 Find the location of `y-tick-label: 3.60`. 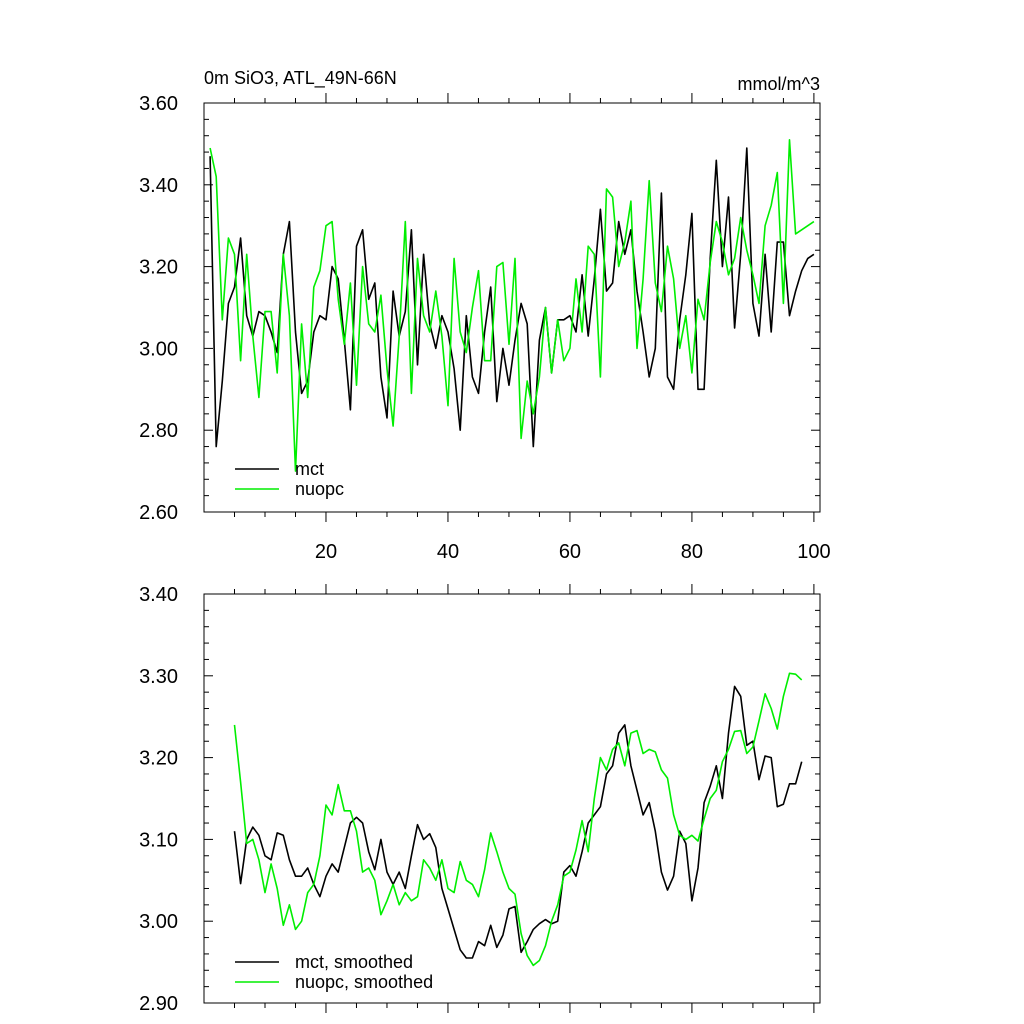

y-tick-label: 3.60 is located at coordinates (158, 104).